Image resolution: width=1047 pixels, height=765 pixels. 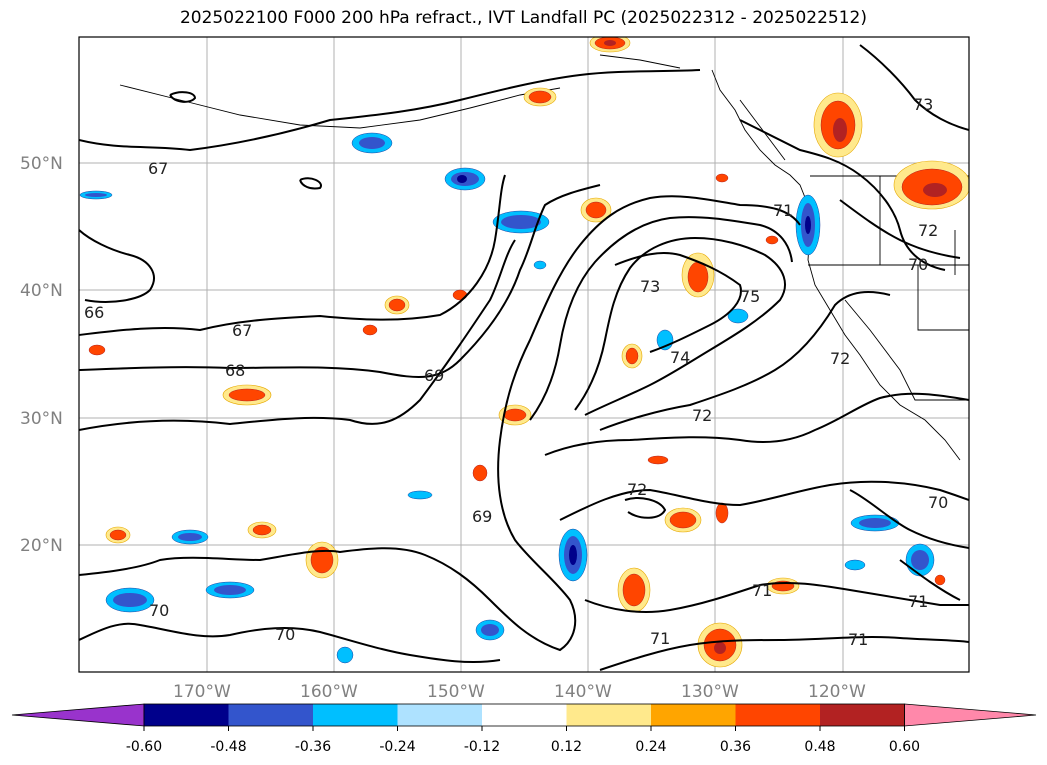 I want to click on lon-label: 150°W, so click(x=456, y=692).